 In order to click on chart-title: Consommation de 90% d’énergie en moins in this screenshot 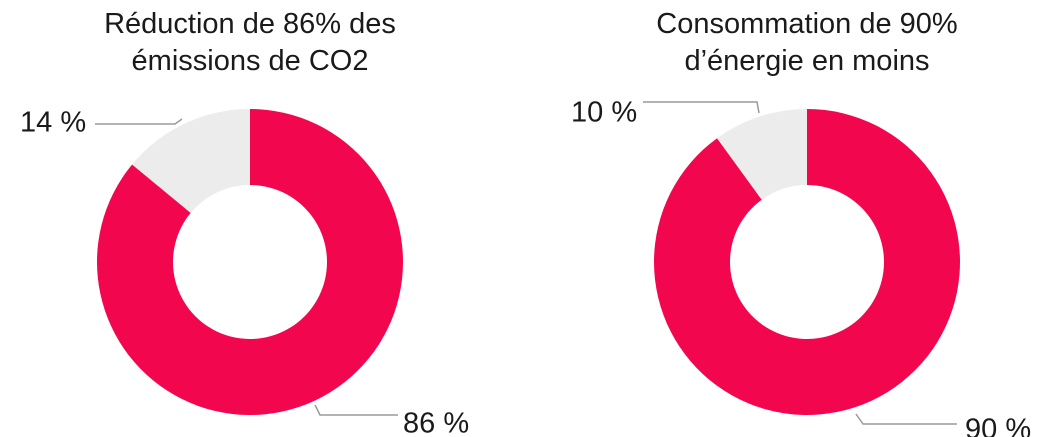, I will do `click(807, 43)`.